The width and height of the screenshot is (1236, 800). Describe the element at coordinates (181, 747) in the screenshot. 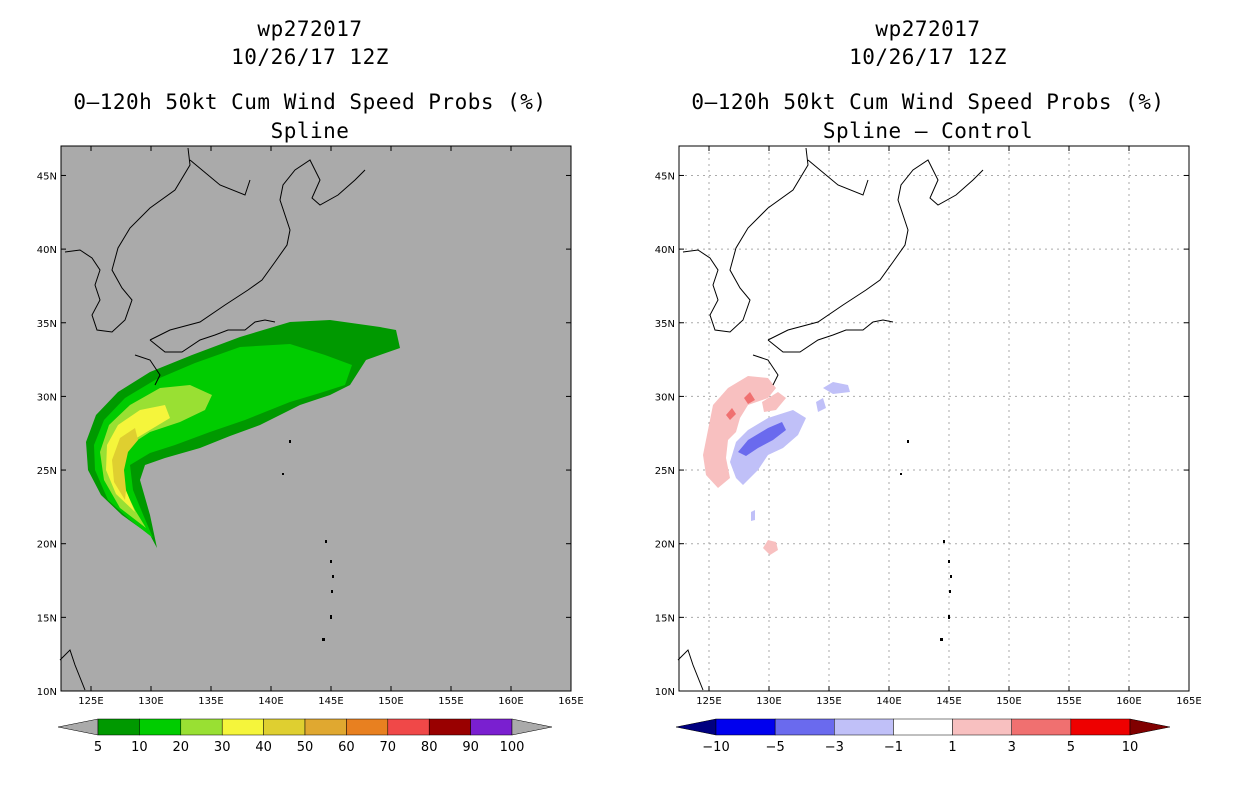

I see `colorbar-label: 20` at that location.